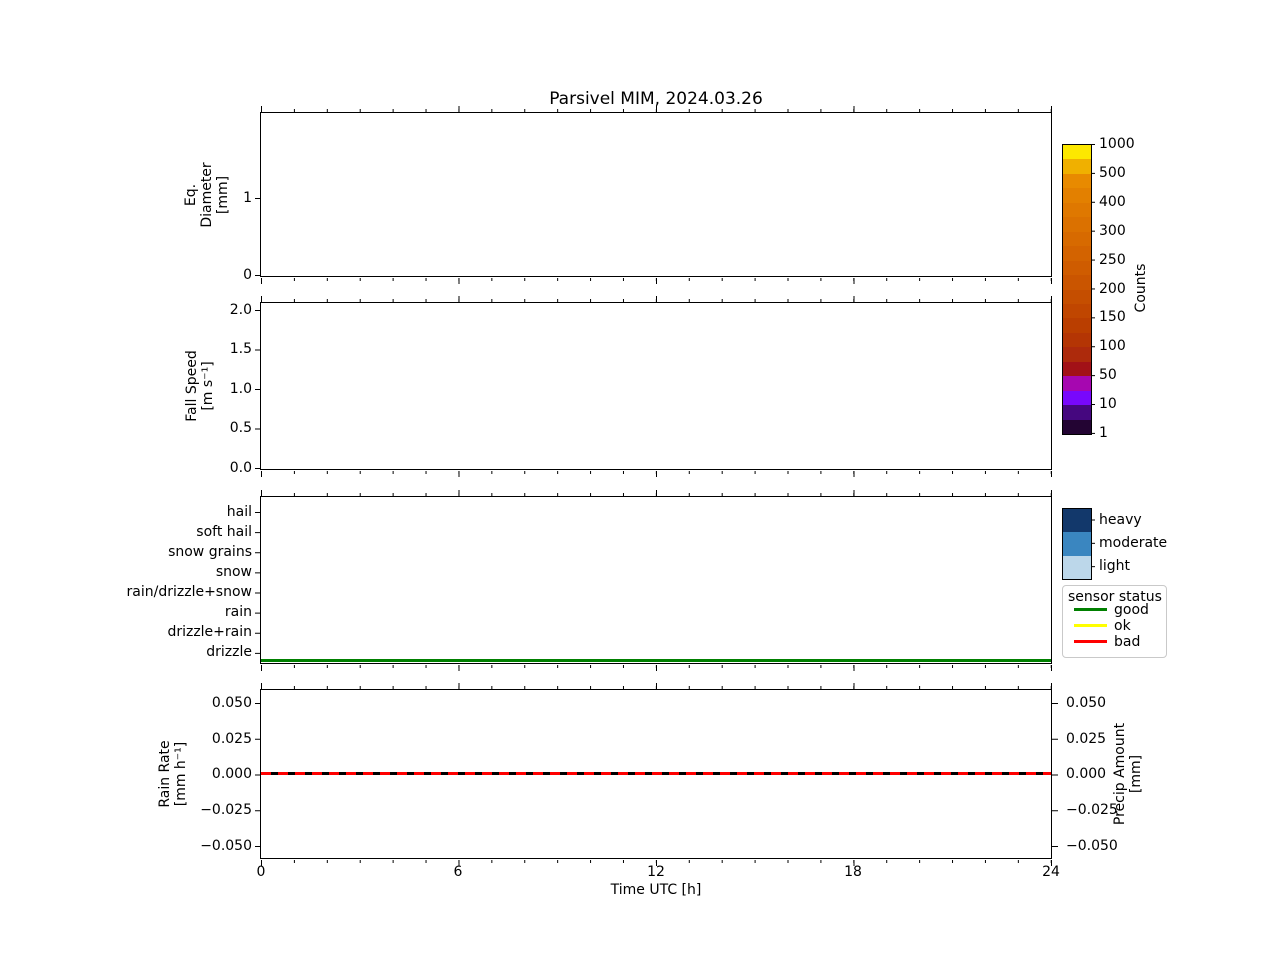 The height and width of the screenshot is (960, 1280). Describe the element at coordinates (173, 774) in the screenshot. I see `ylabel-rain-rate: Rain Rate [mm h⁻¹]` at that location.